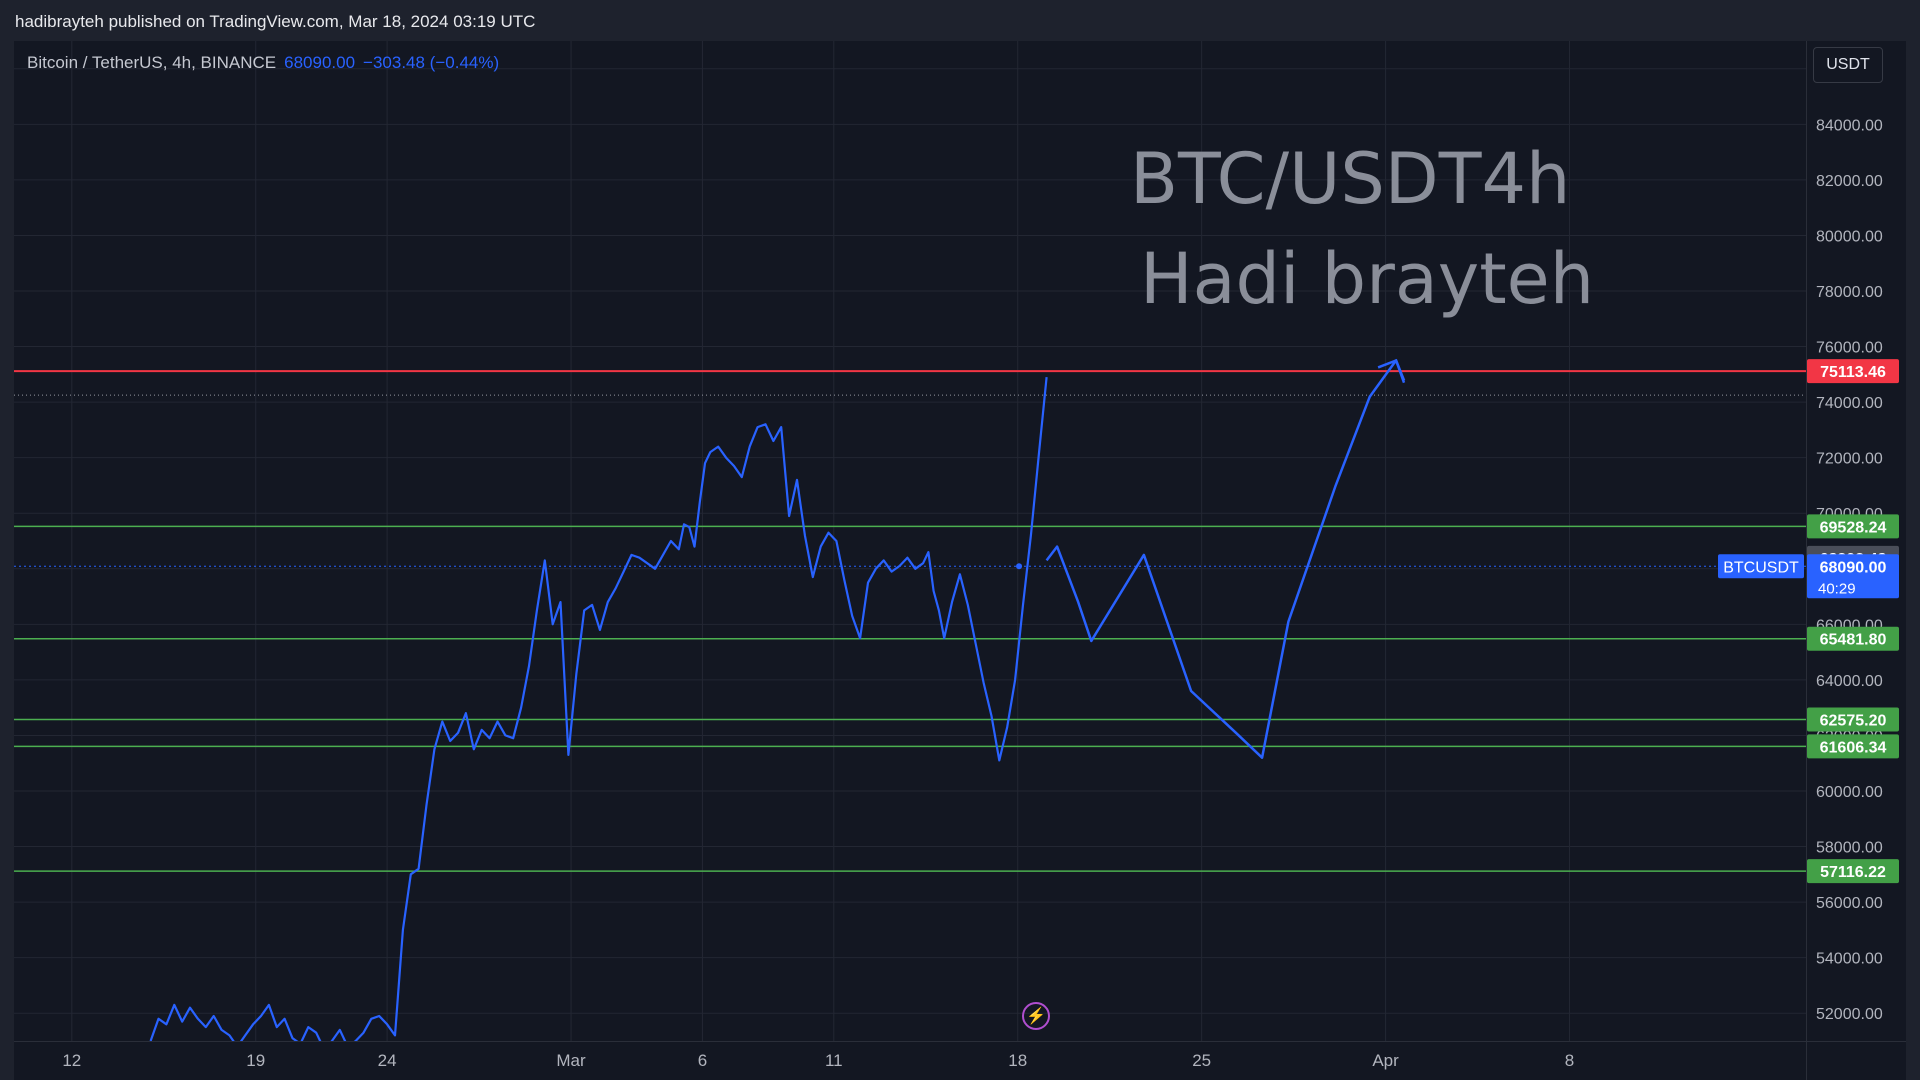  I want to click on symbol-tag-bg, so click(1761, 566).